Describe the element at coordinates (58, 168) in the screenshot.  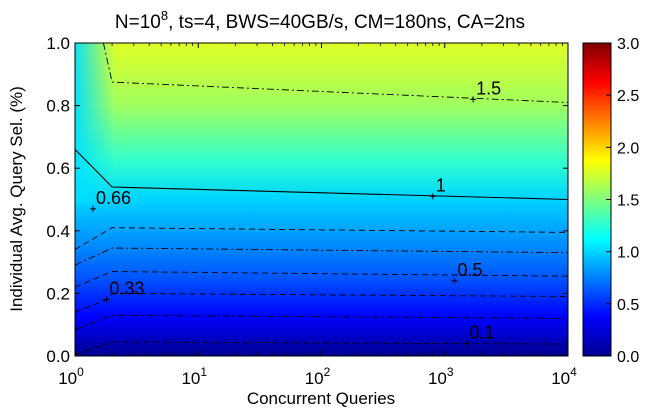
I see `y-tick-label: 0.6` at that location.